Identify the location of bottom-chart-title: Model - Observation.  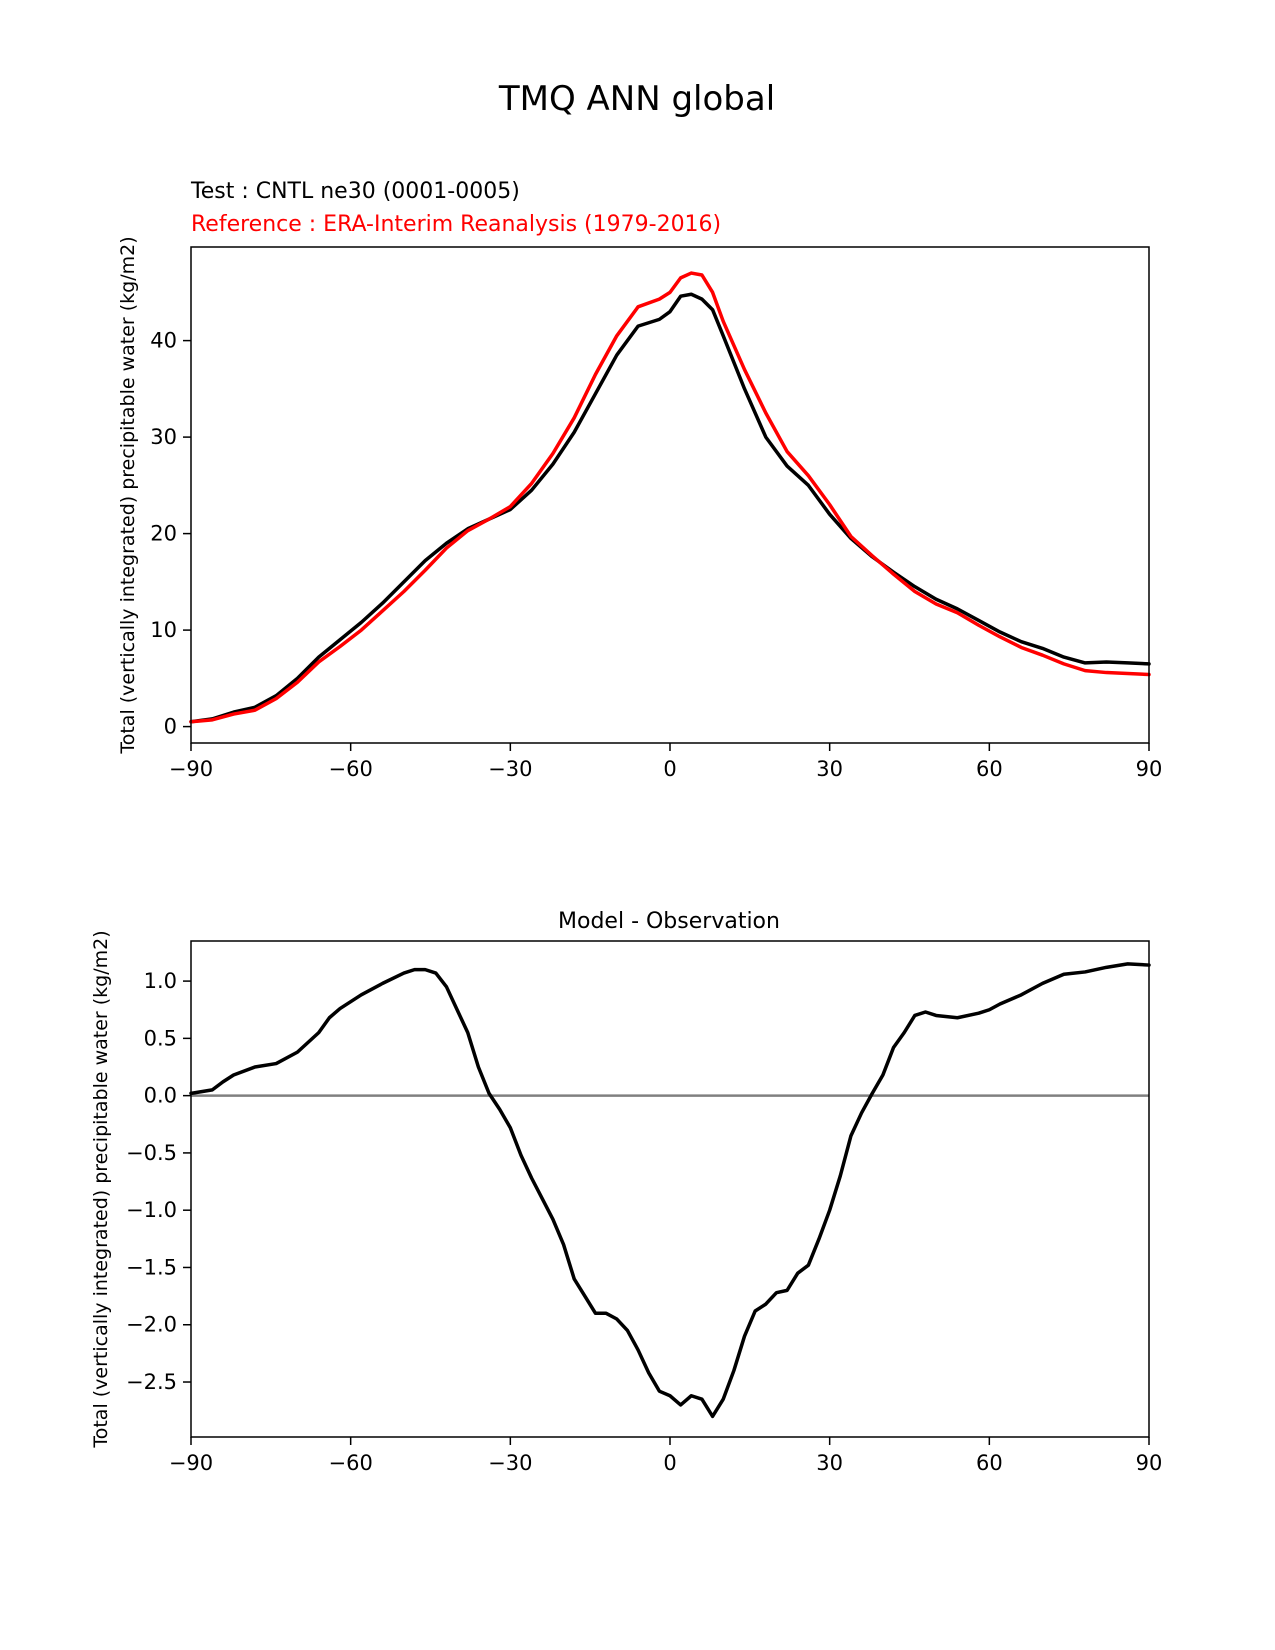
(669, 921).